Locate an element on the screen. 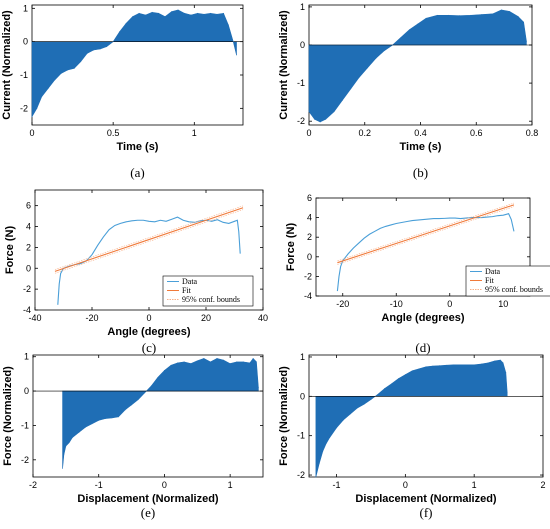  panel-caption: (a) is located at coordinates (137, 172).